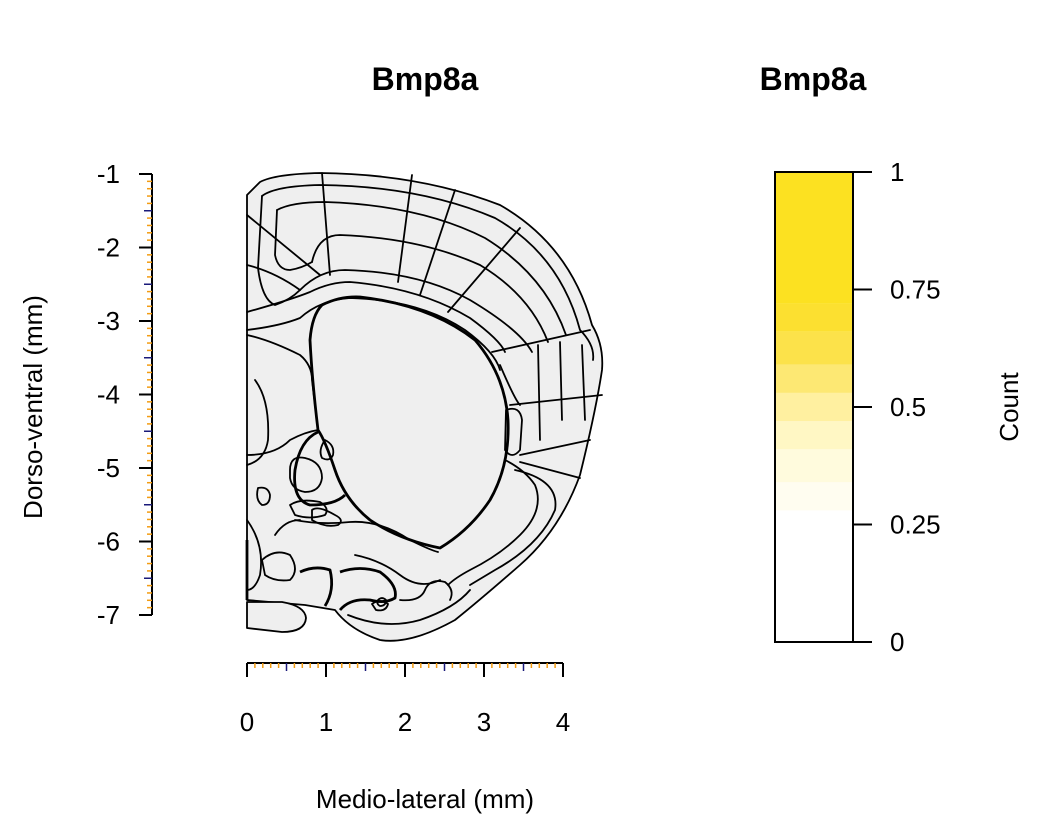 Image resolution: width=1045 pixels, height=816 pixels. I want to click on y-axis-tick-label: -1, so click(108, 174).